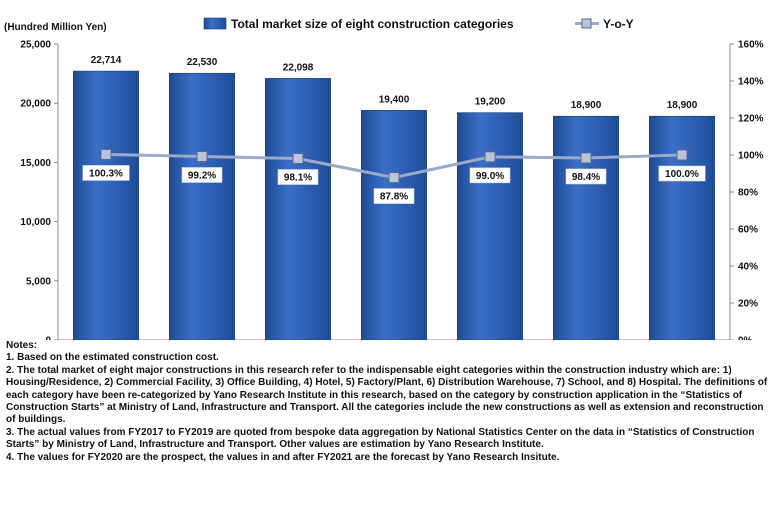  I want to click on left-tick-label: 0, so click(48, 338).